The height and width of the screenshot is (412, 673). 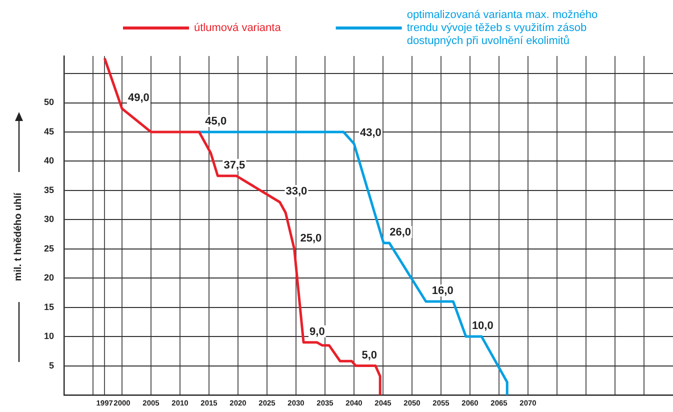 What do you see at coordinates (371, 133) in the screenshot?
I see `data-label: 43,0` at bounding box center [371, 133].